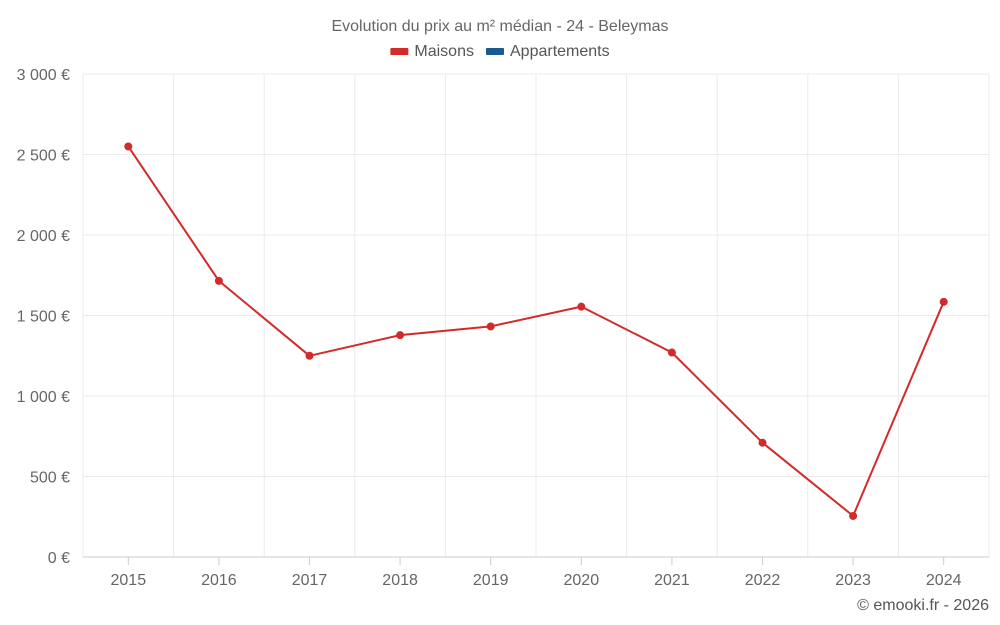 The width and height of the screenshot is (1000, 625). Describe the element at coordinates (444, 51) in the screenshot. I see `legend-label: Maisons` at that location.